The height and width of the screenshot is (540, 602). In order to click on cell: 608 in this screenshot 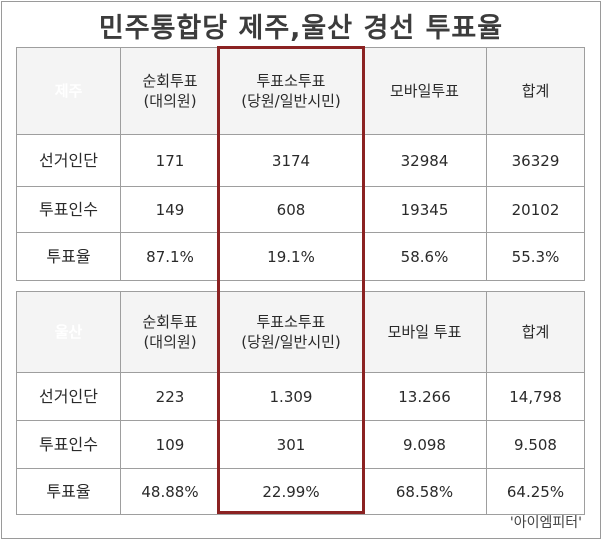, I will do `click(291, 209)`.